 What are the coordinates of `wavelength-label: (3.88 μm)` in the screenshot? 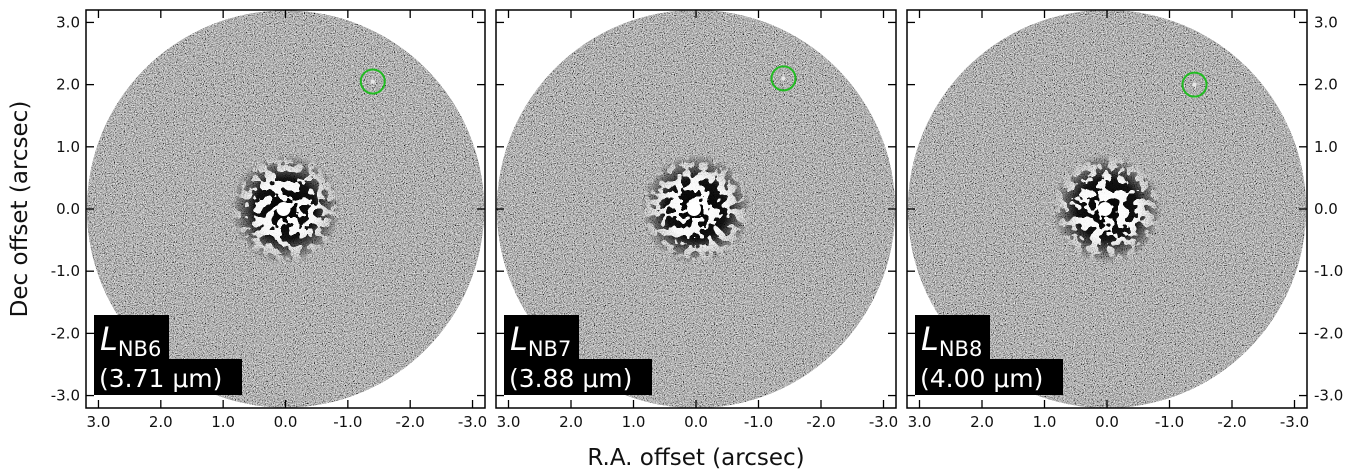 It's located at (570, 378).